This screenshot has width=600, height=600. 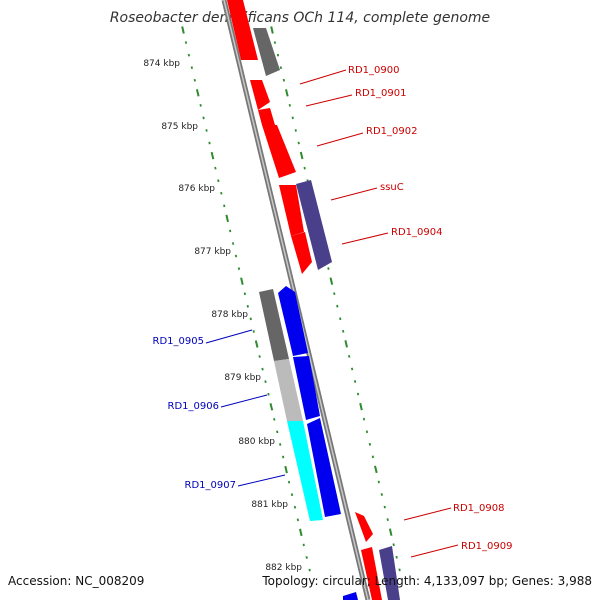 I want to click on gene-rd1-0902-ssuC, so click(x=279, y=151).